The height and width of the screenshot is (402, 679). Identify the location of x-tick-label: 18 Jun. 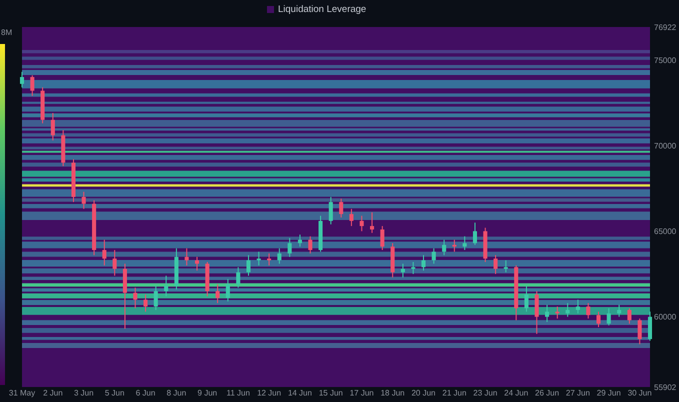
(392, 393).